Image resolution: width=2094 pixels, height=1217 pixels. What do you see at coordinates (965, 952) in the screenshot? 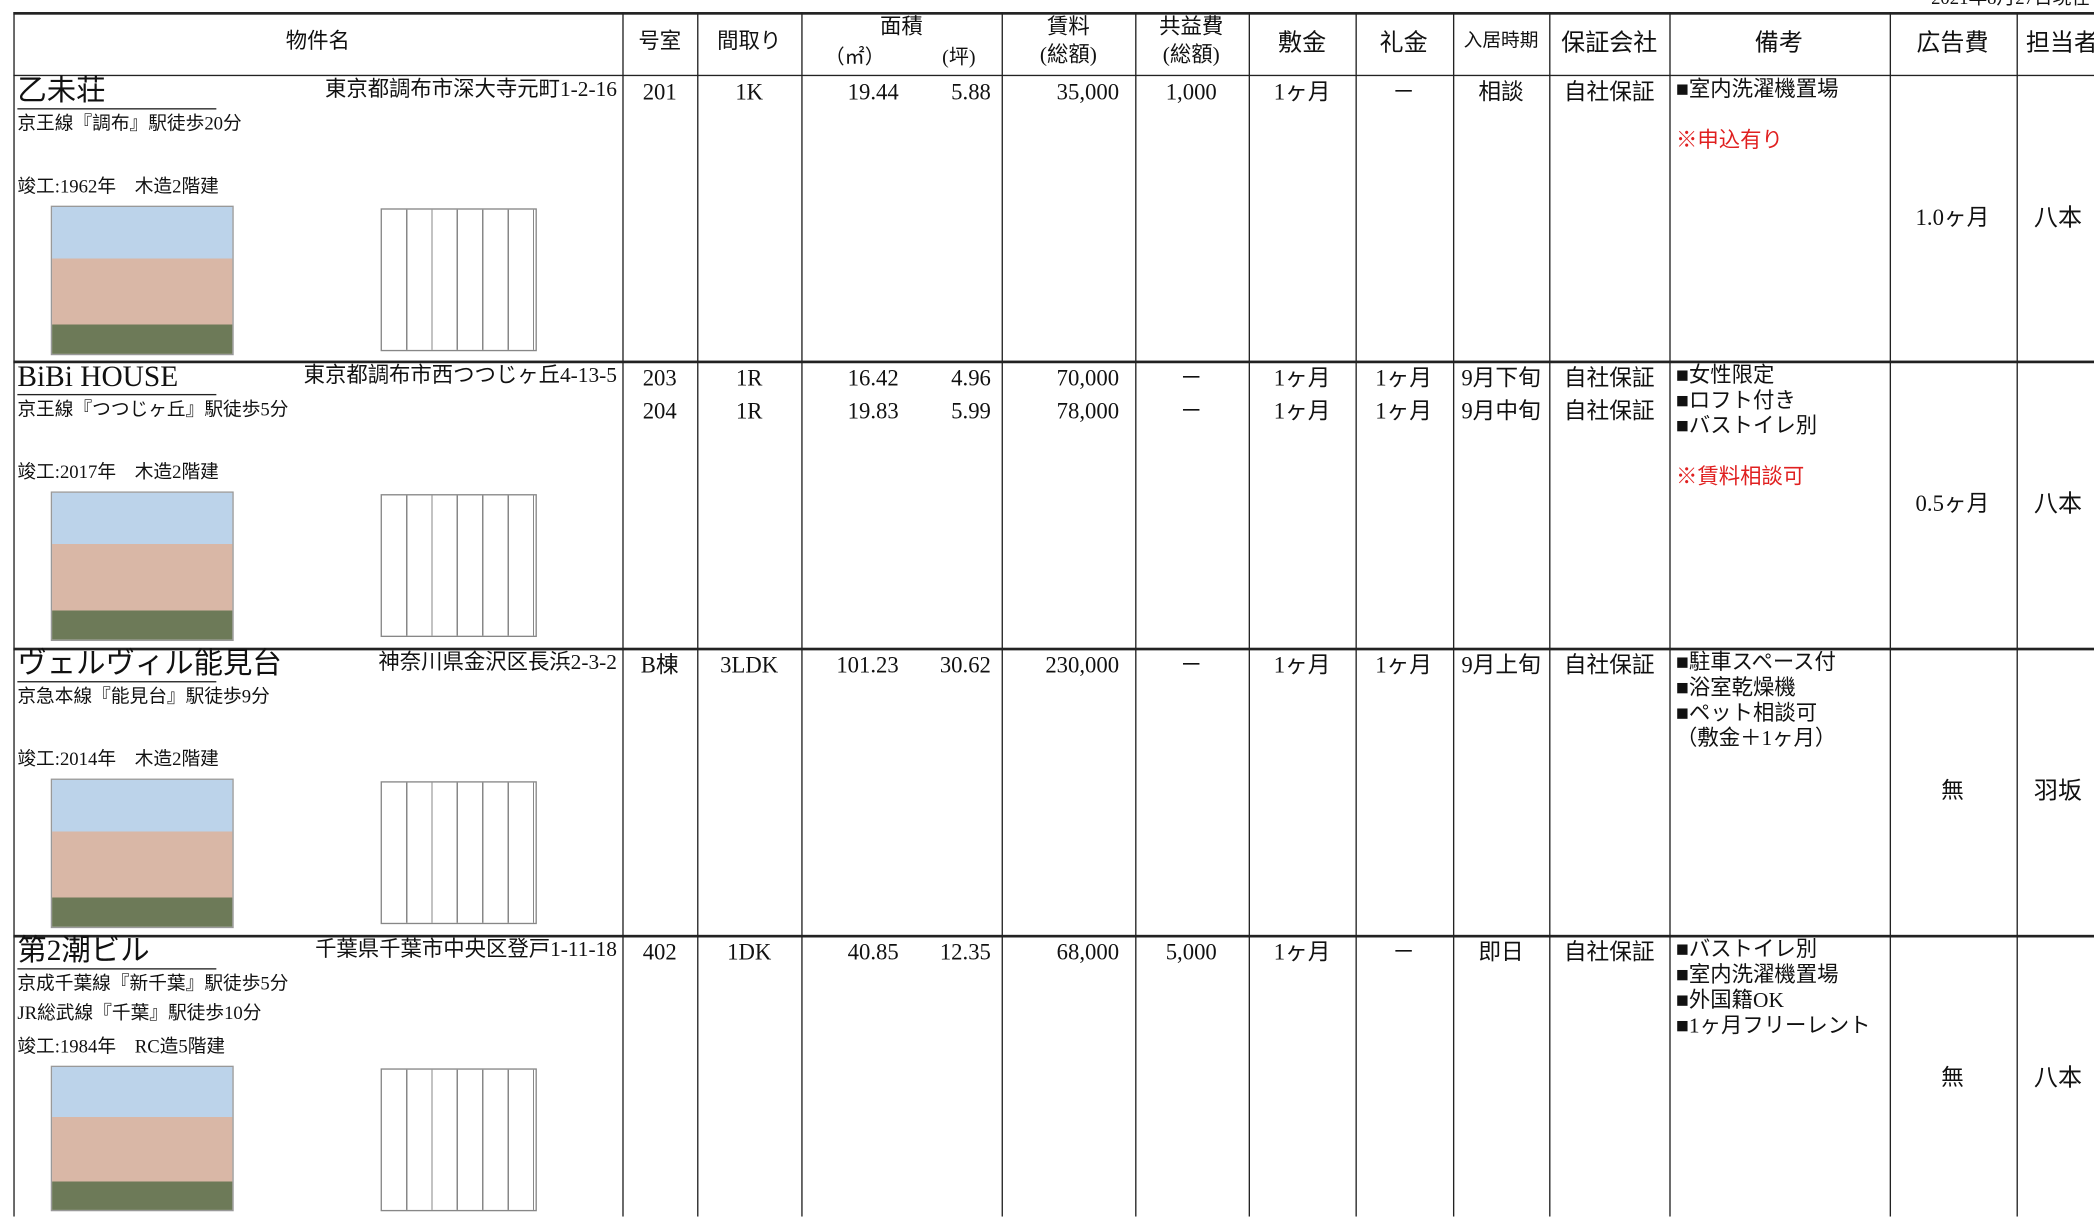
I see `unit-cell: 12.35` at bounding box center [965, 952].